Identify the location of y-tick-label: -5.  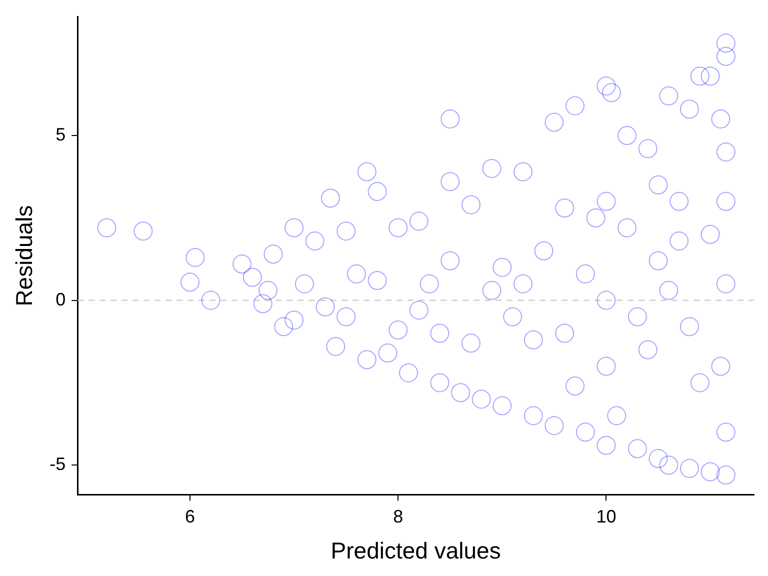
(58, 464).